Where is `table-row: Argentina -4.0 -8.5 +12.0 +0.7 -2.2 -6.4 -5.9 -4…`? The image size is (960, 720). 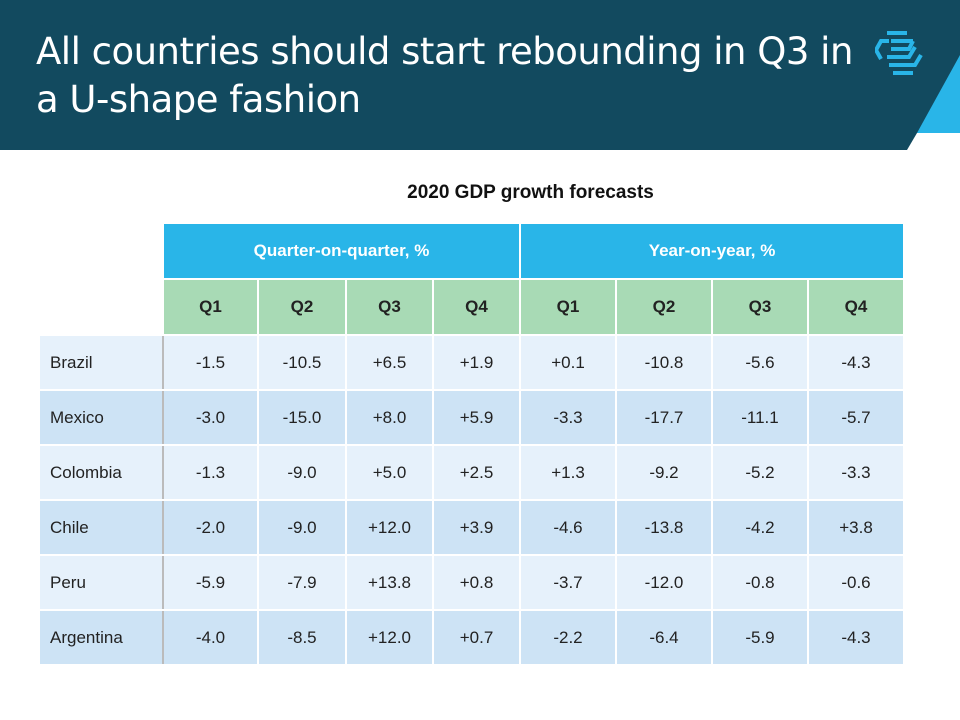
table-row: Argentina -4.0 -8.5 +12.0 +0.7 -2.2 -6.4 -5.9 -4… is located at coordinates (471, 637).